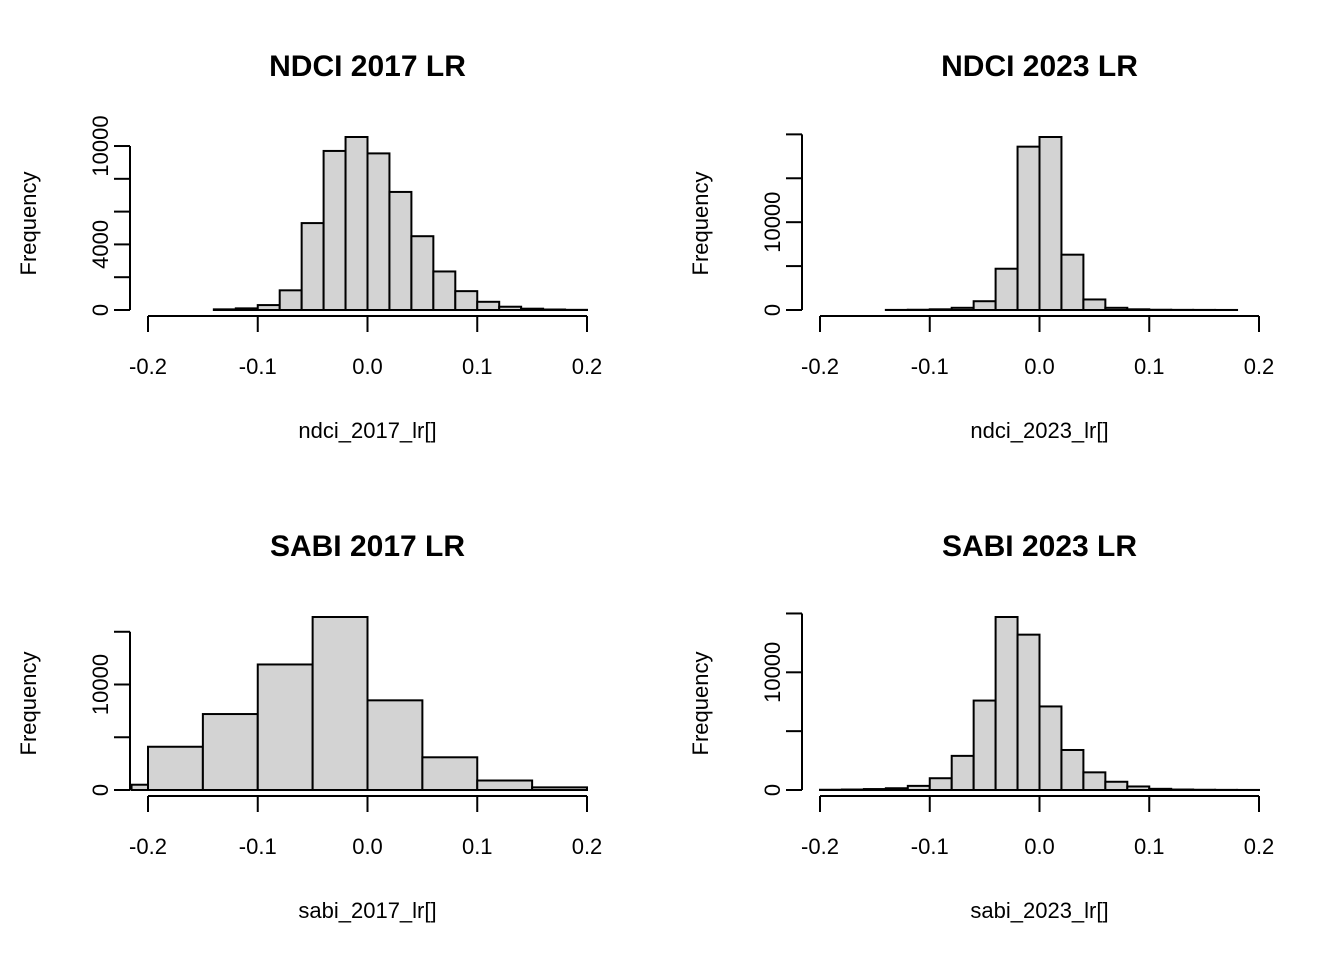 The width and height of the screenshot is (1344, 960). I want to click on chart-title: SABI 2017 LR, so click(367, 546).